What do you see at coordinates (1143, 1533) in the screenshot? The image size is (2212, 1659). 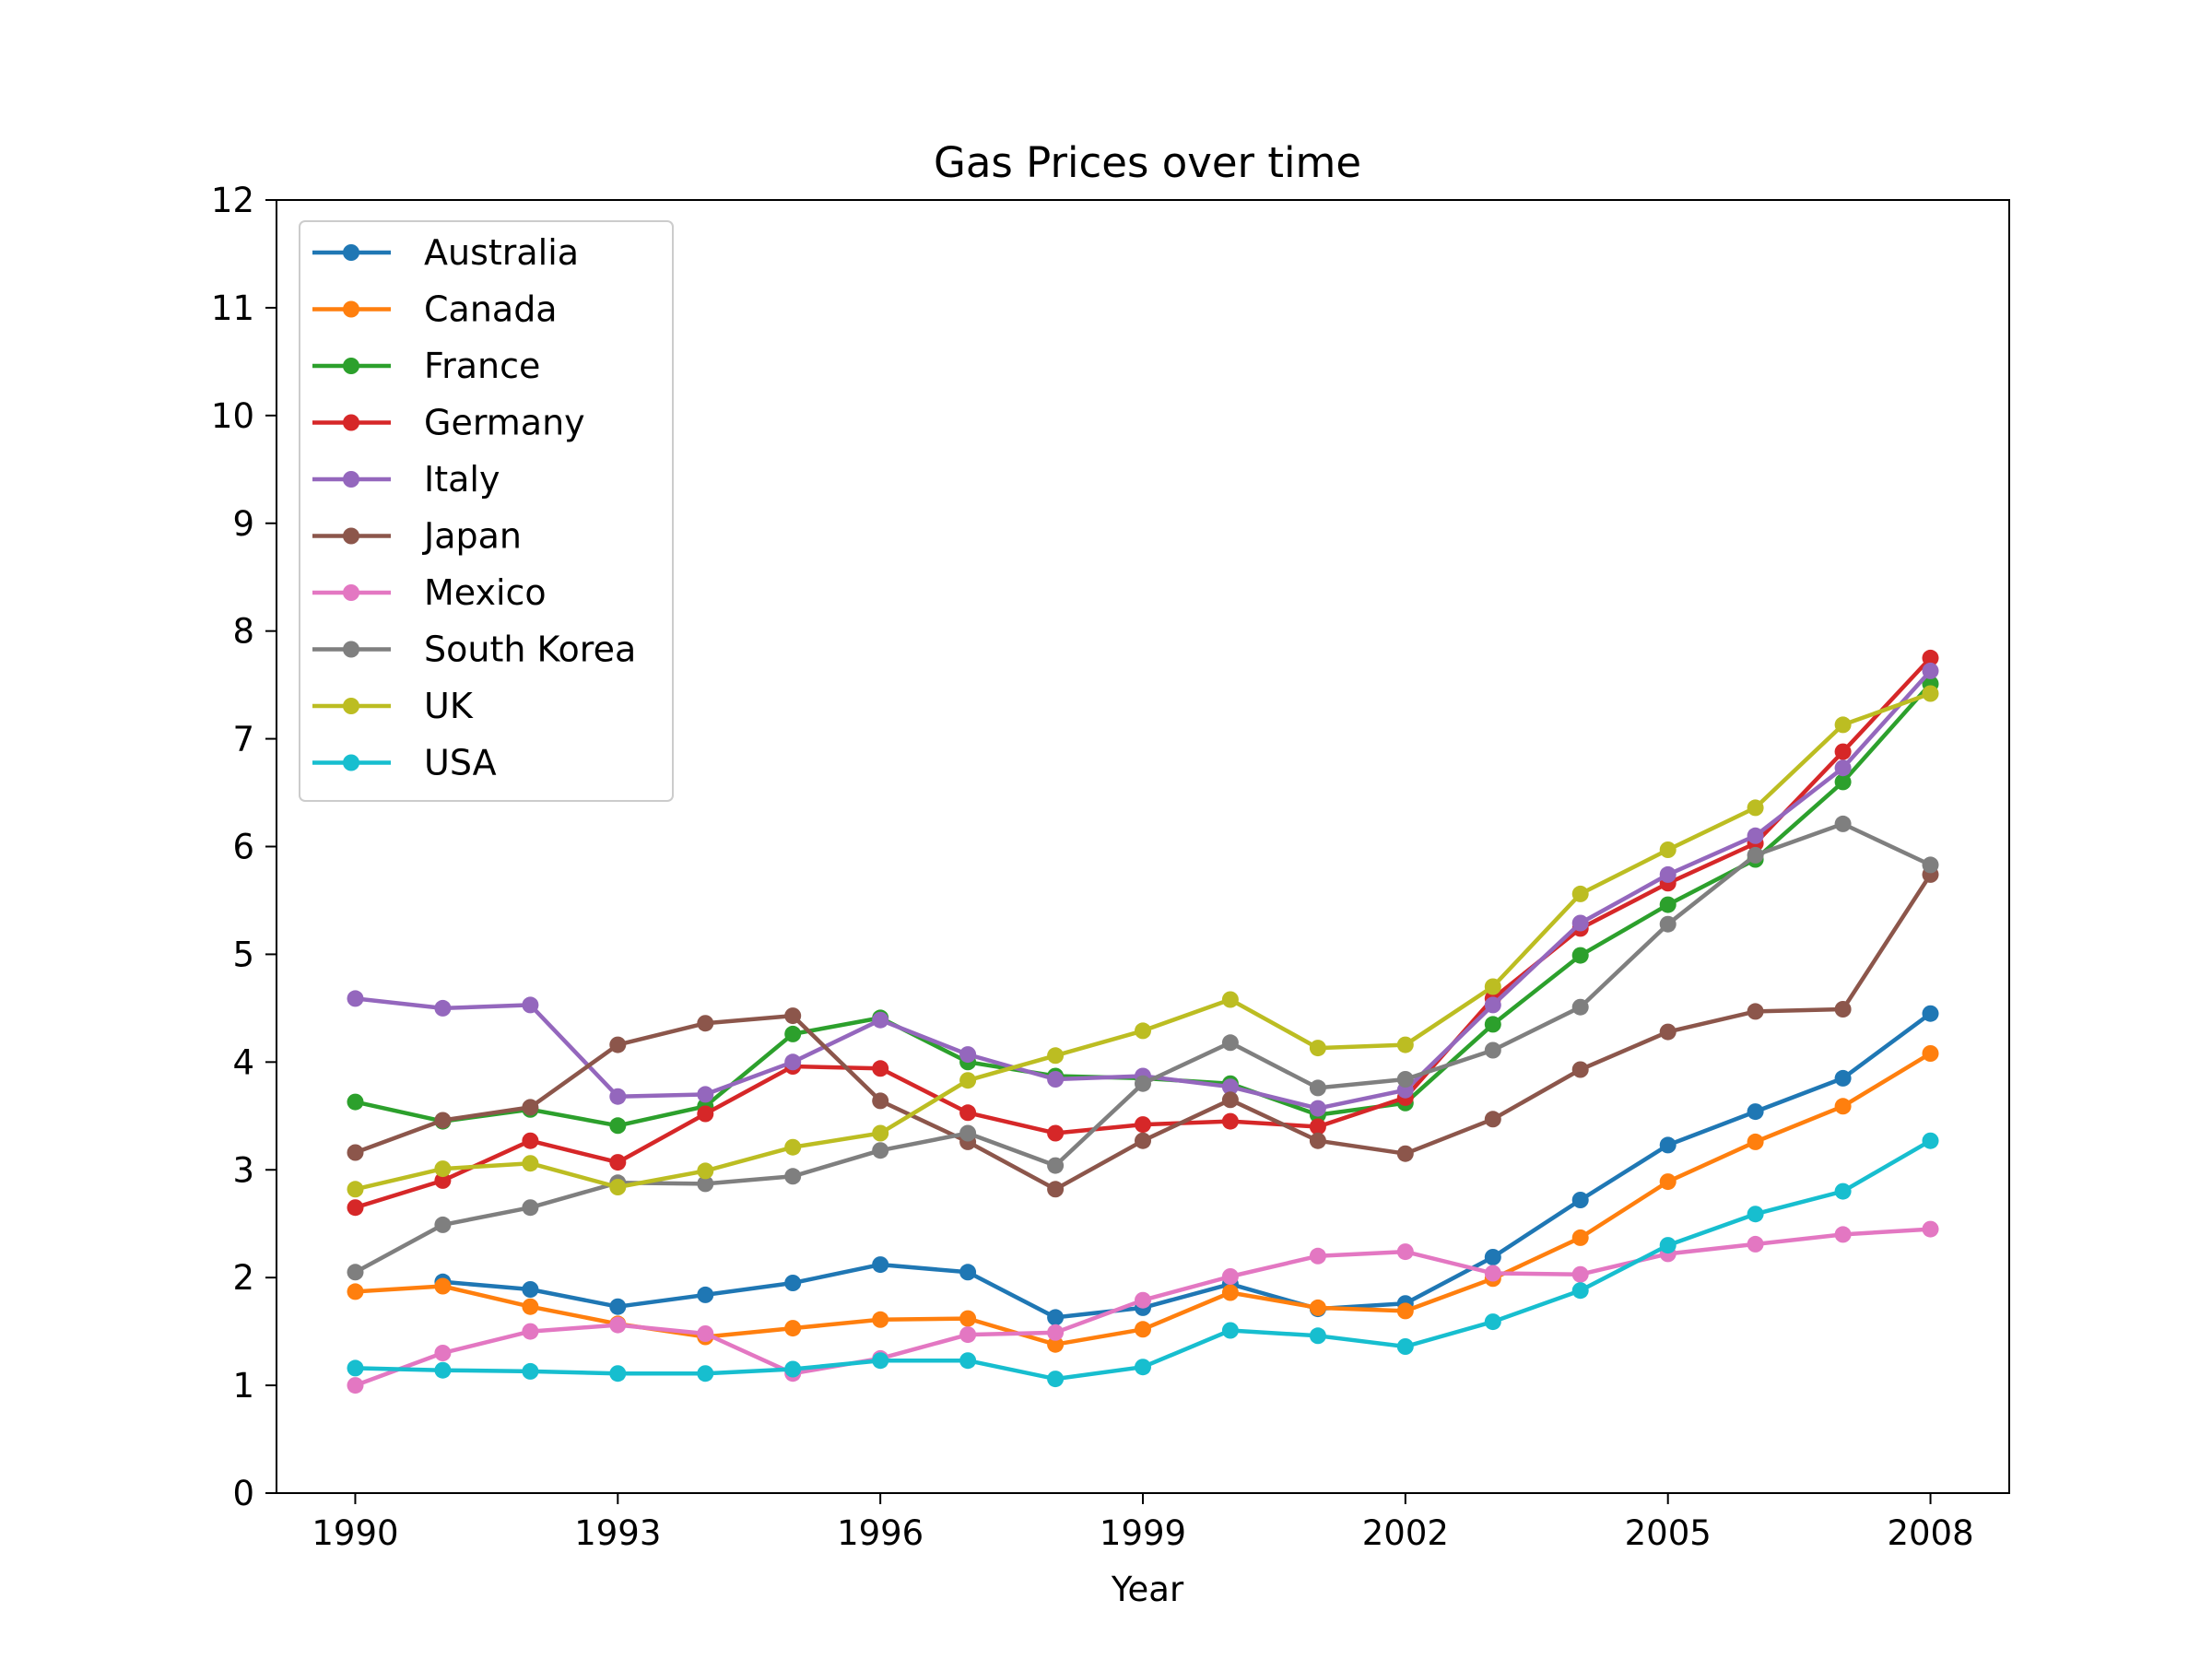 I see `x-tick-label: 1999` at bounding box center [1143, 1533].